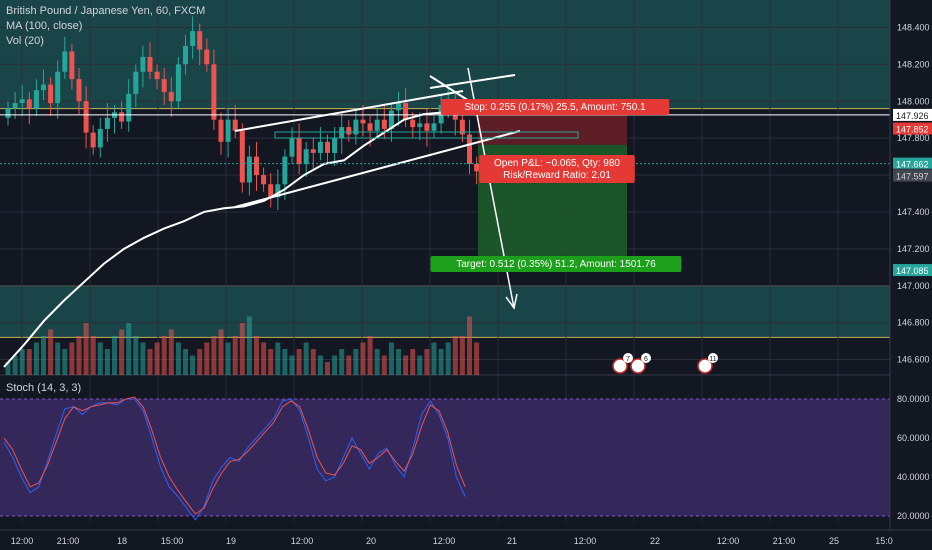  Describe the element at coordinates (25, 41) in the screenshot. I see `volume-legend: Vol (20)` at that location.